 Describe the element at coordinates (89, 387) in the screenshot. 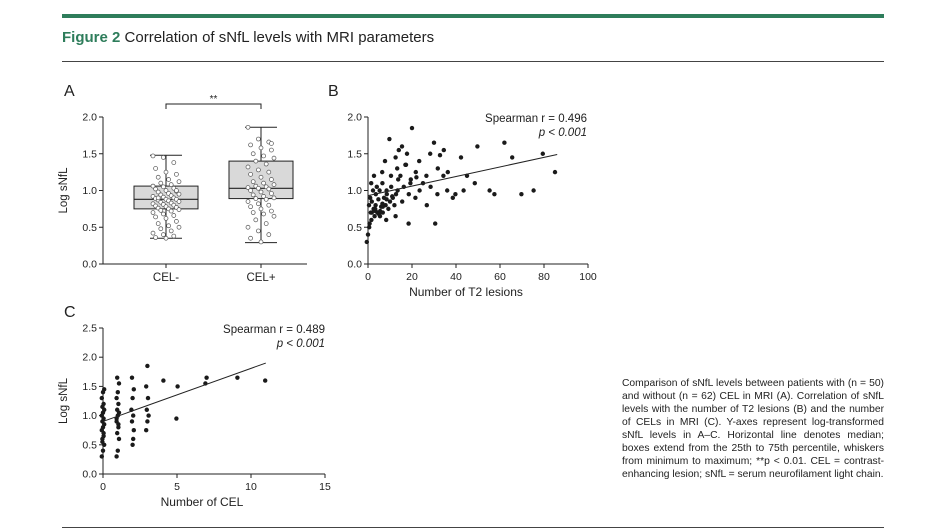

I see `chart-c-y-tick-label: 1.5` at that location.